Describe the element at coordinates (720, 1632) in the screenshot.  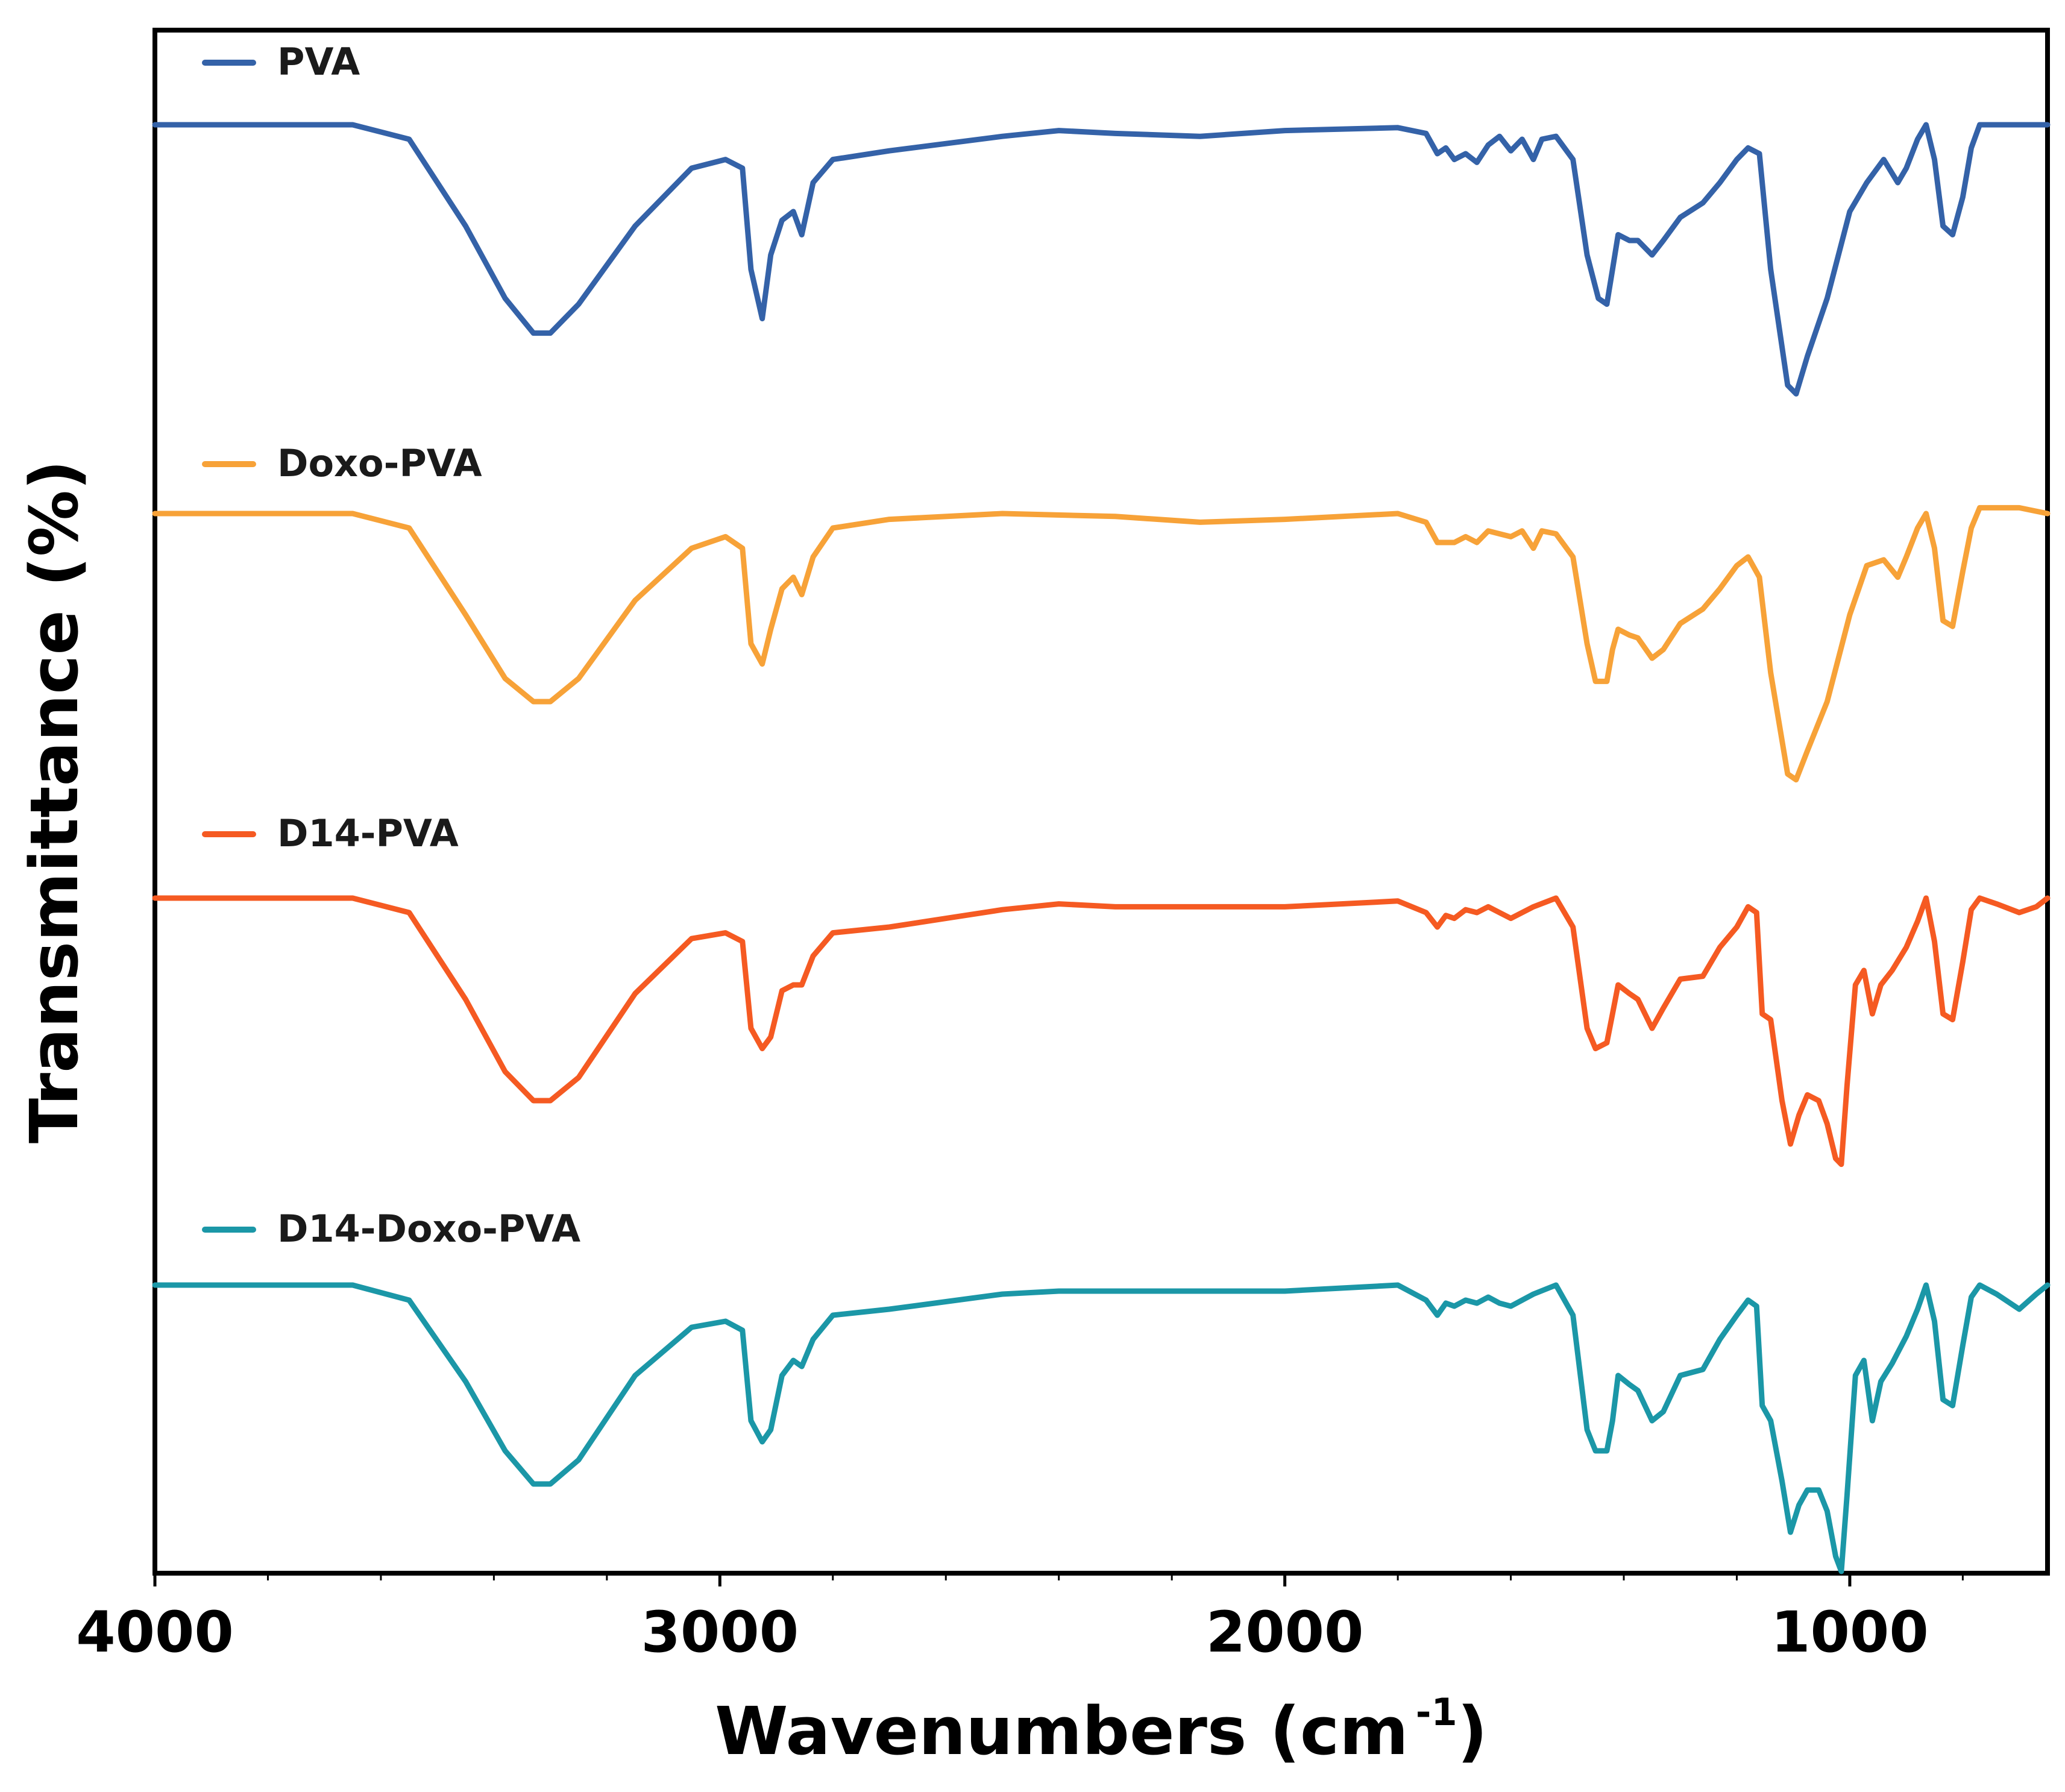
I see `x-tick-label: 3000` at that location.